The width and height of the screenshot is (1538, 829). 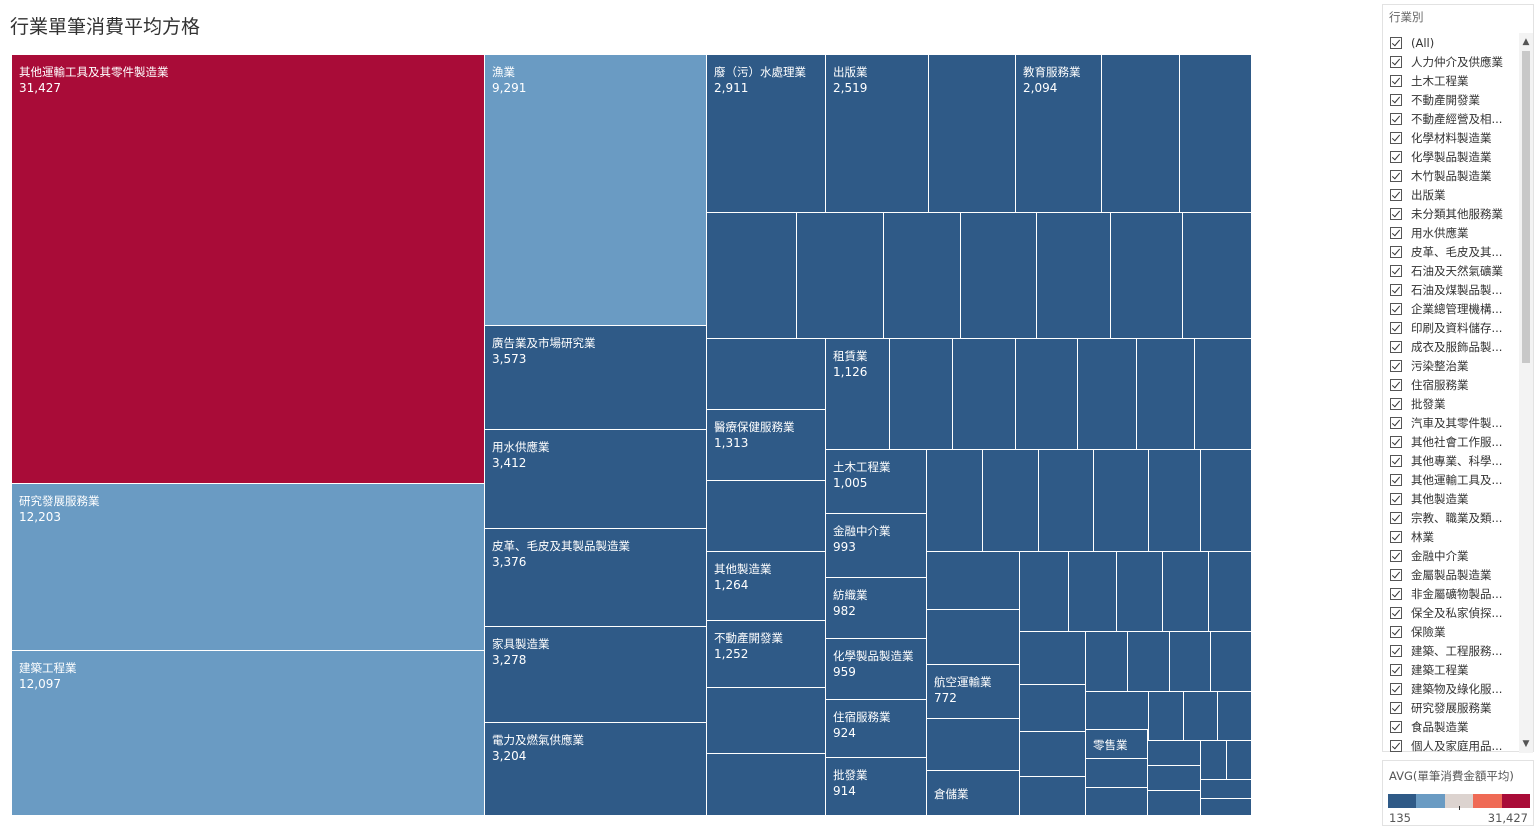 What do you see at coordinates (596, 190) in the screenshot?
I see `treemap-tile: 漁業 9,291` at bounding box center [596, 190].